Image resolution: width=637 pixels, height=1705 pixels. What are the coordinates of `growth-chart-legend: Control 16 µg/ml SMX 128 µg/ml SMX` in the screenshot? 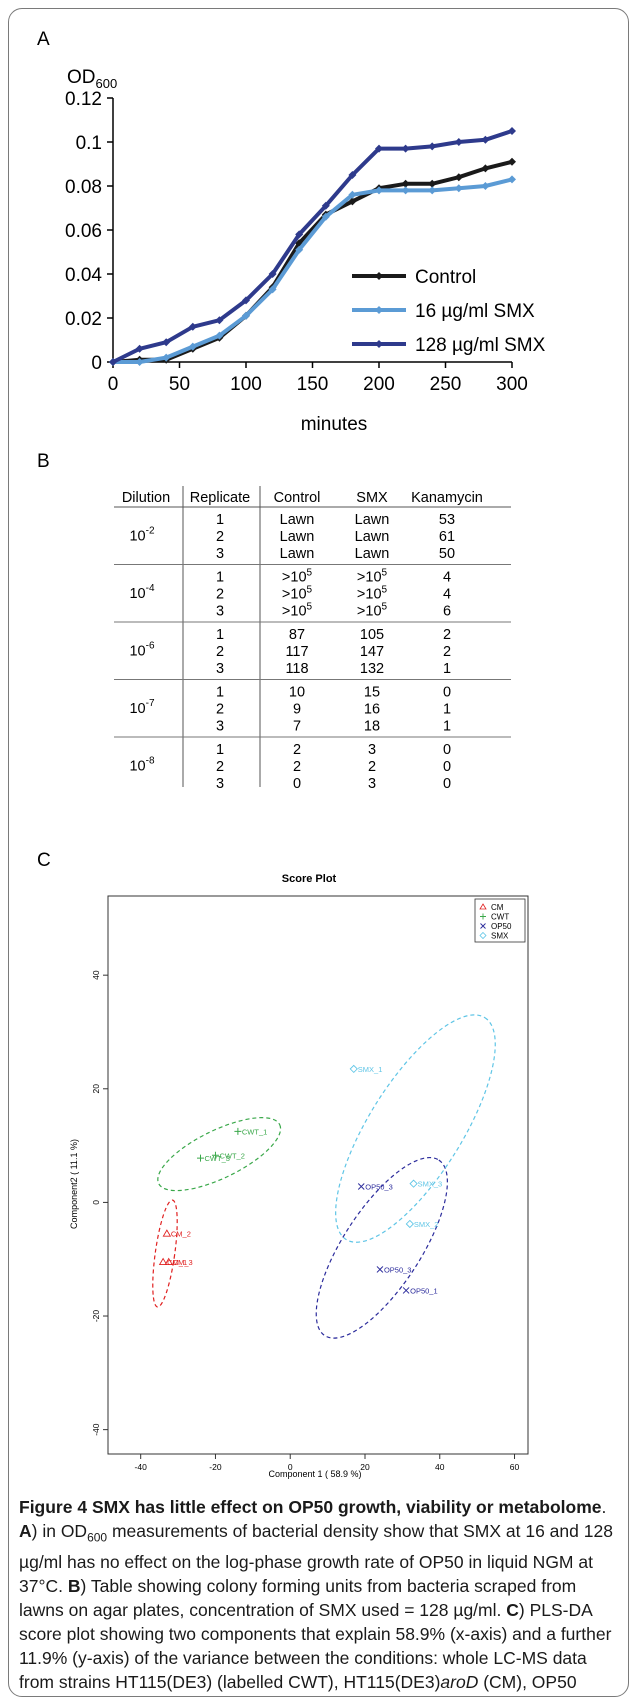 It's located at (449, 311).